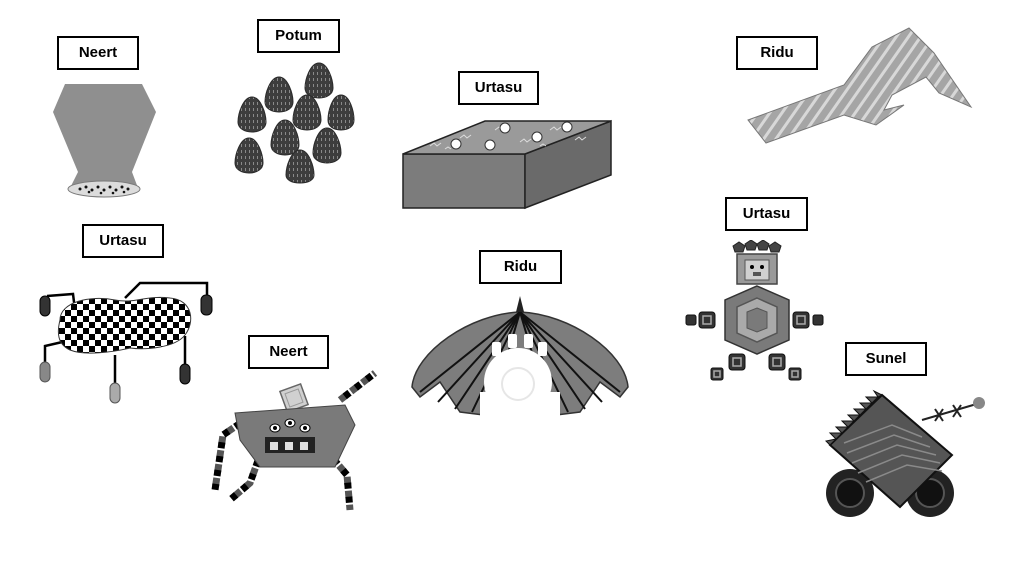  Describe the element at coordinates (507, 164) in the screenshot. I see `urtasu-box-figure` at that location.